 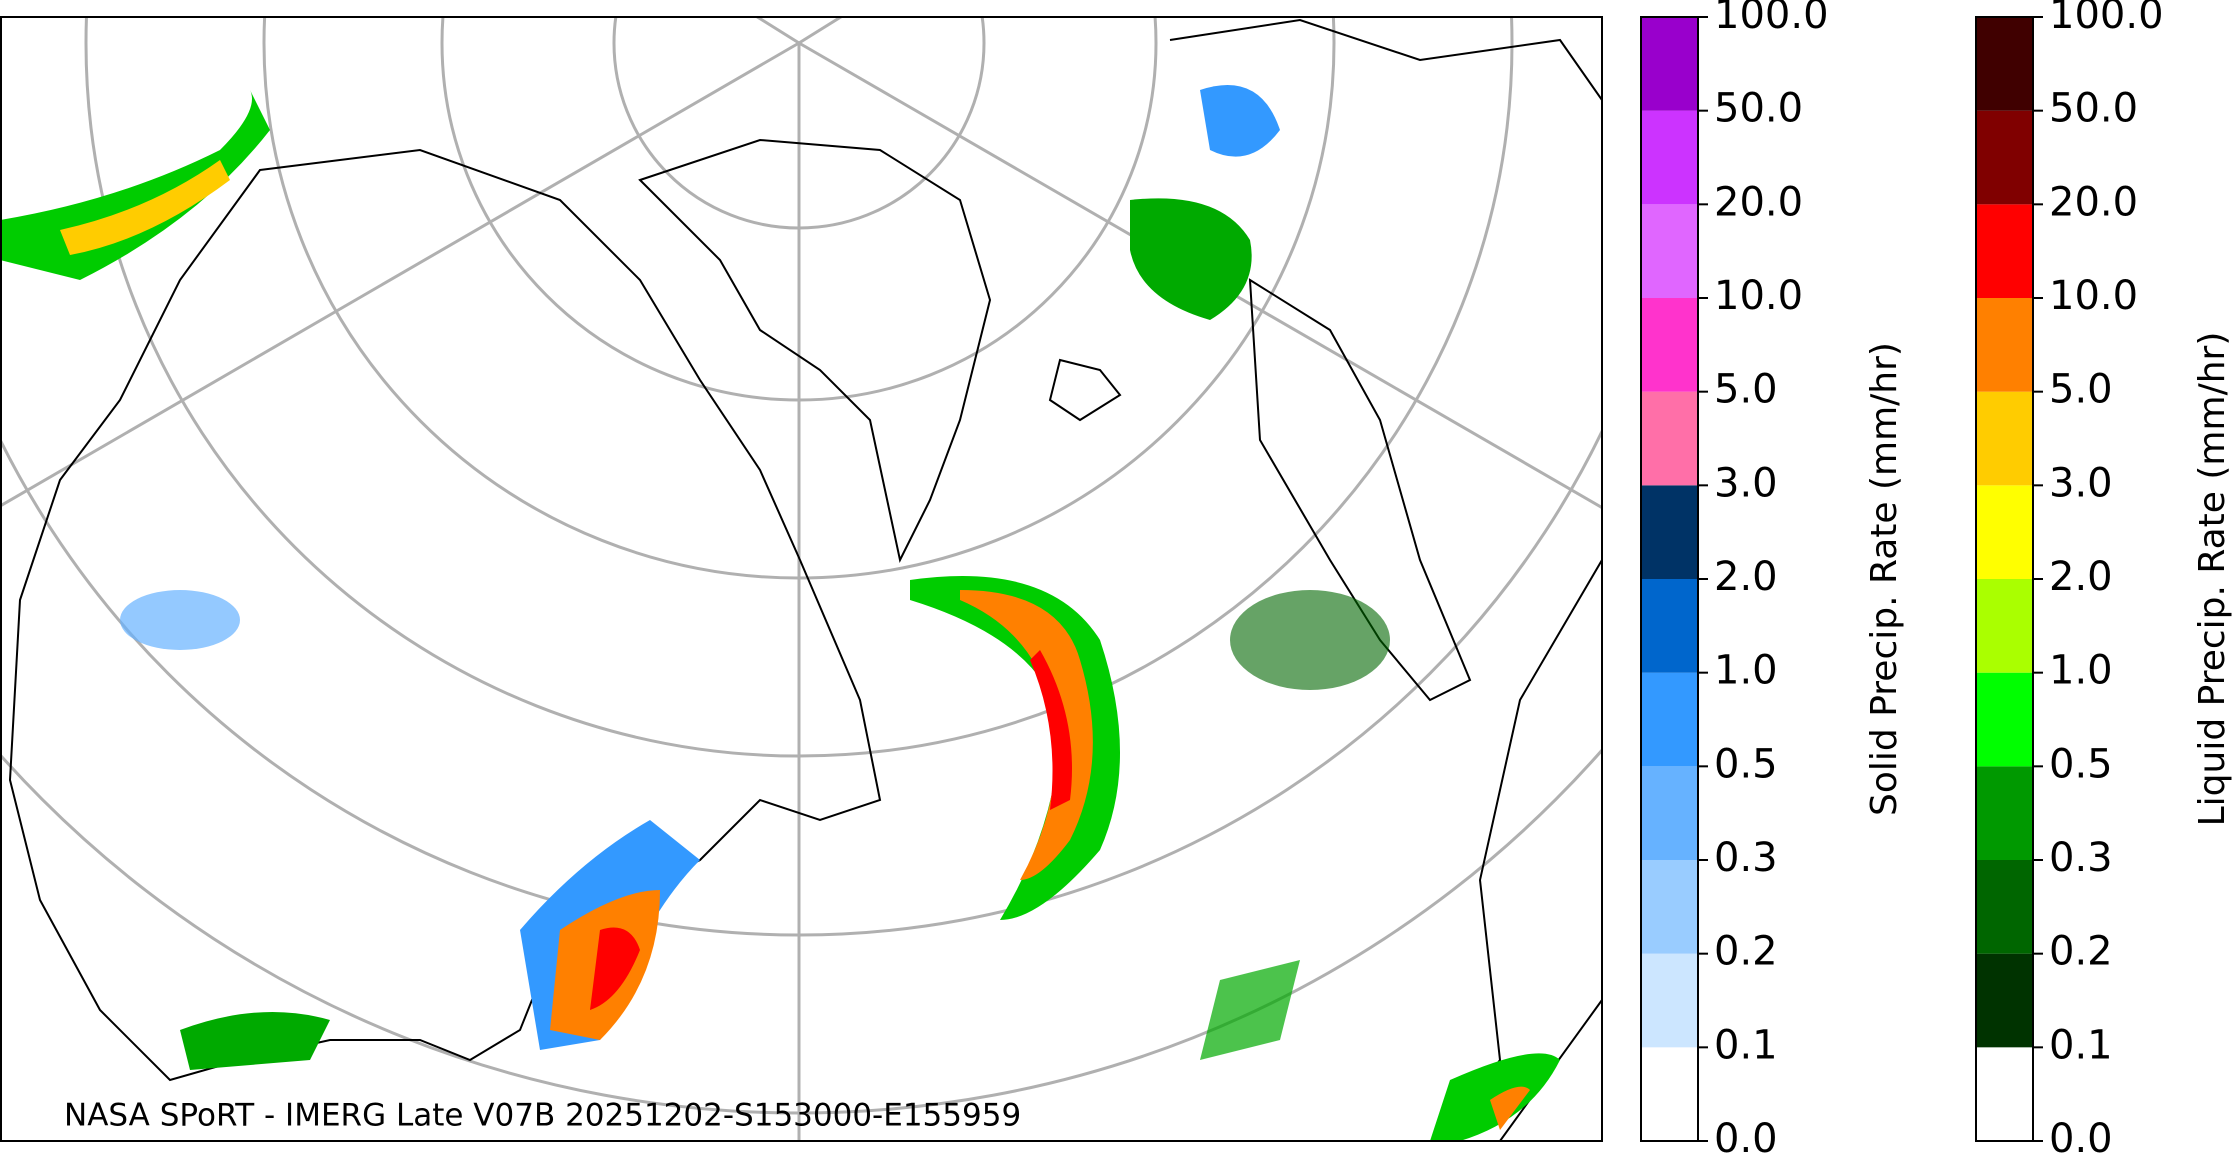 What do you see at coordinates (2212, 579) in the screenshot?
I see `colorbar-label: Liquid Precip. Rate (mm/hr)` at bounding box center [2212, 579].